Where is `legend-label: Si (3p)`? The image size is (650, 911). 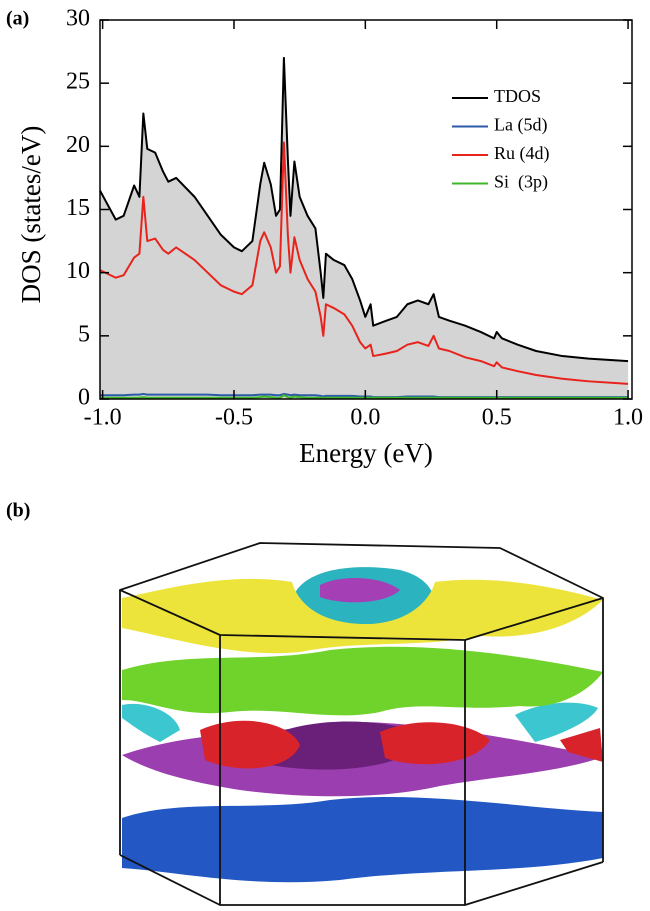 legend-label: Si (3p) is located at coordinates (521, 182).